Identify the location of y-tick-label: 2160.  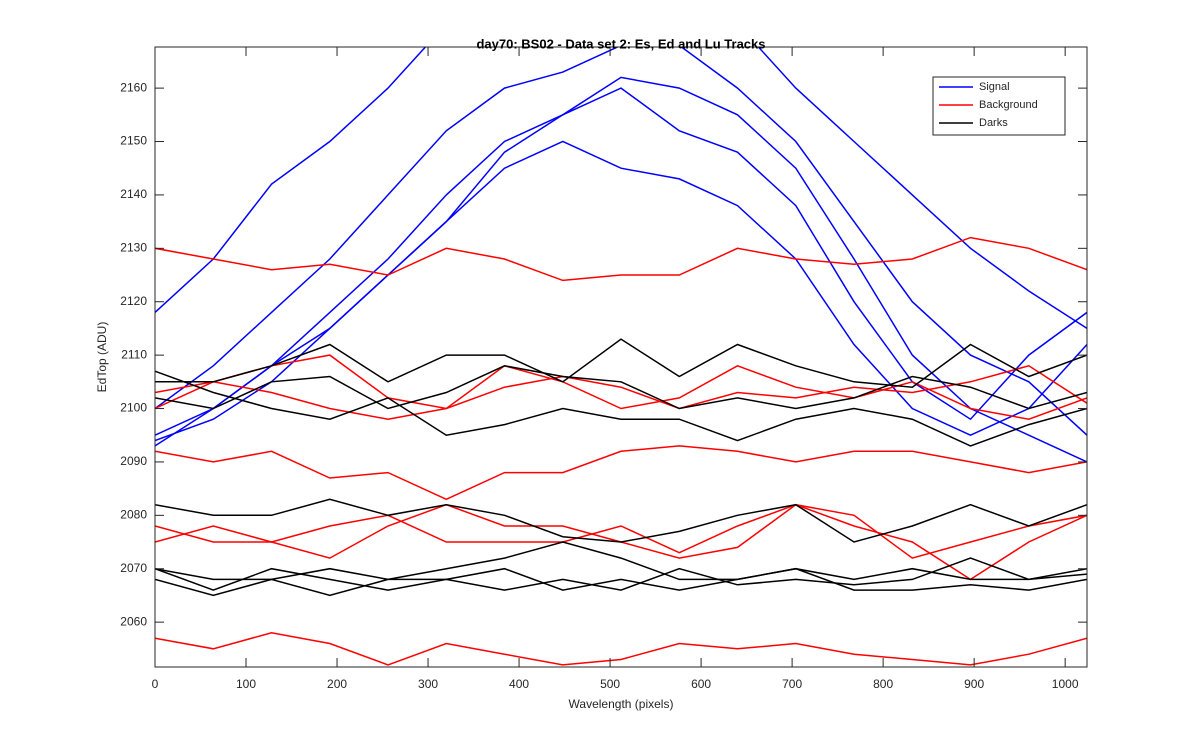
(133, 87).